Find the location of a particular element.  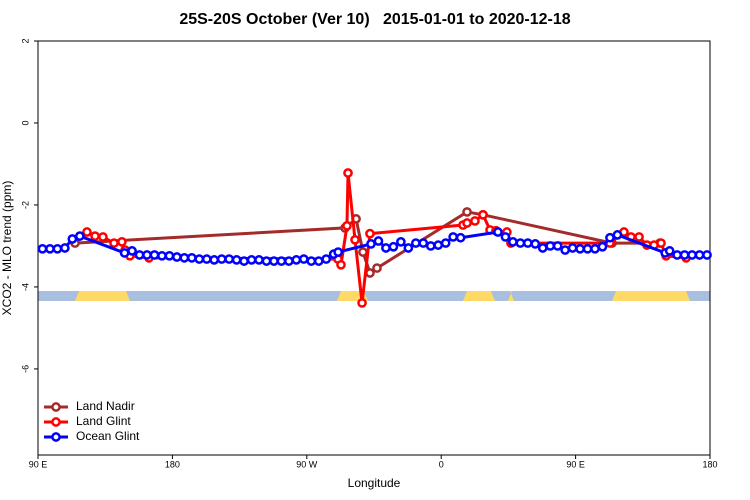

y-tick-label: -4 is located at coordinates (25, 287).